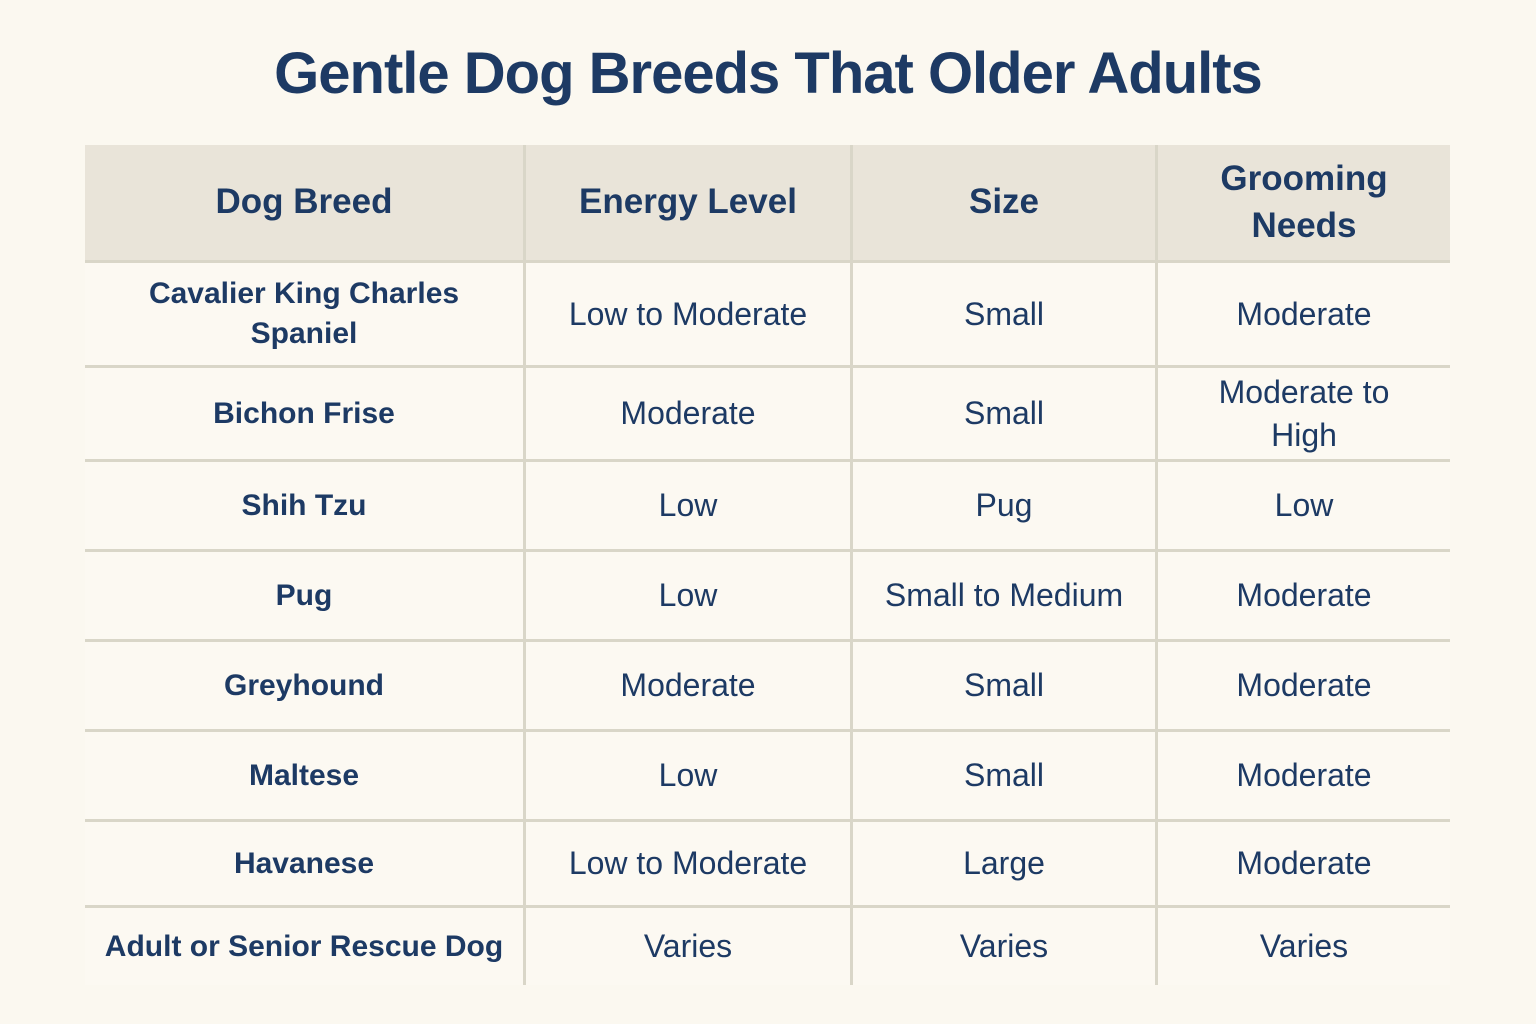 This screenshot has height=1024, width=1536. I want to click on breed-cell: Shih Tzu, so click(304, 505).